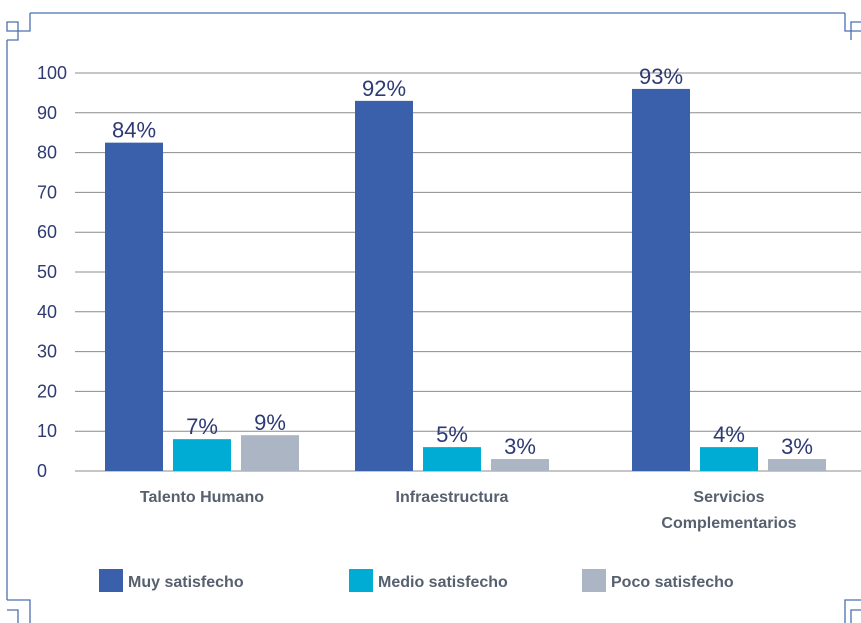 Image resolution: width=861 pixels, height=623 pixels. What do you see at coordinates (47, 272) in the screenshot?
I see `y-tick-label: 50` at bounding box center [47, 272].